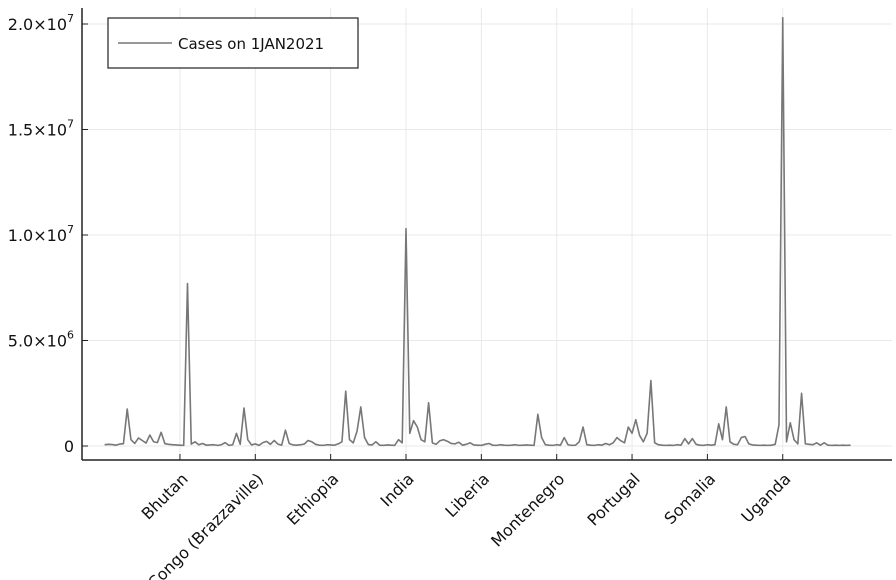 The width and height of the screenshot is (896, 580). I want to click on y-tick-label: 2.0×107, so click(41, 23).